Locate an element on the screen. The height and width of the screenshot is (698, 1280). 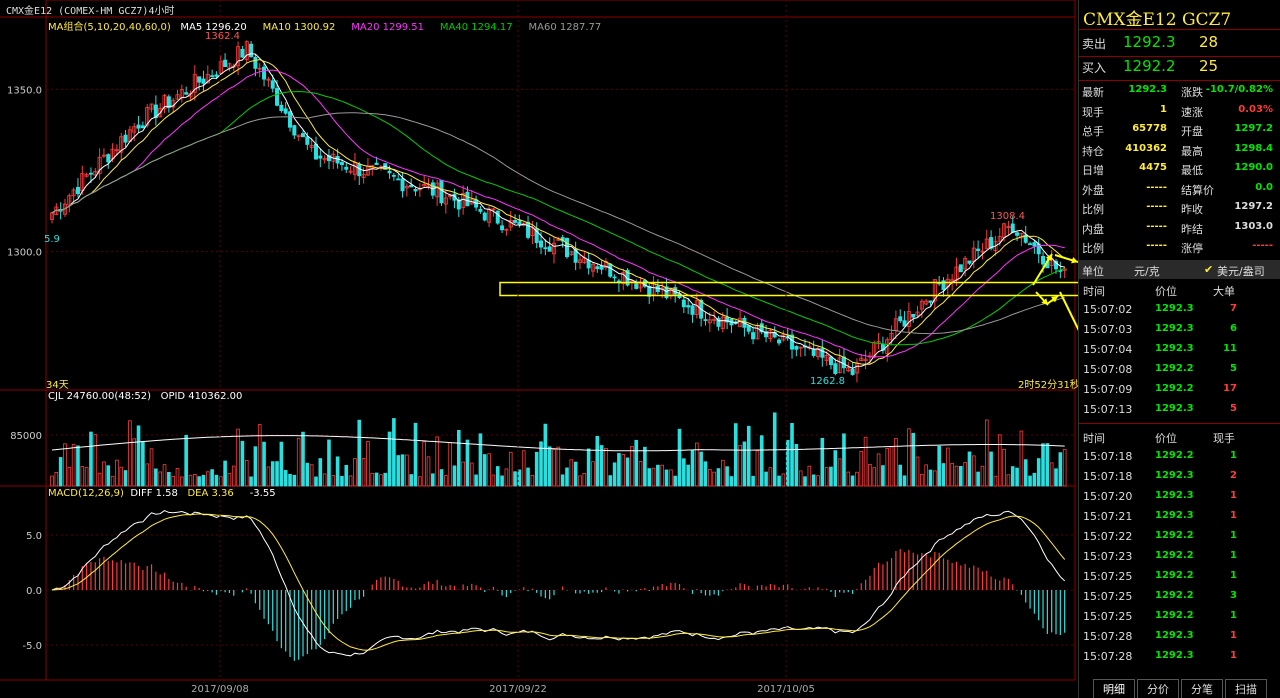
table-row: 15:07:20 1292.3 1 is located at coordinates (1179, 497).